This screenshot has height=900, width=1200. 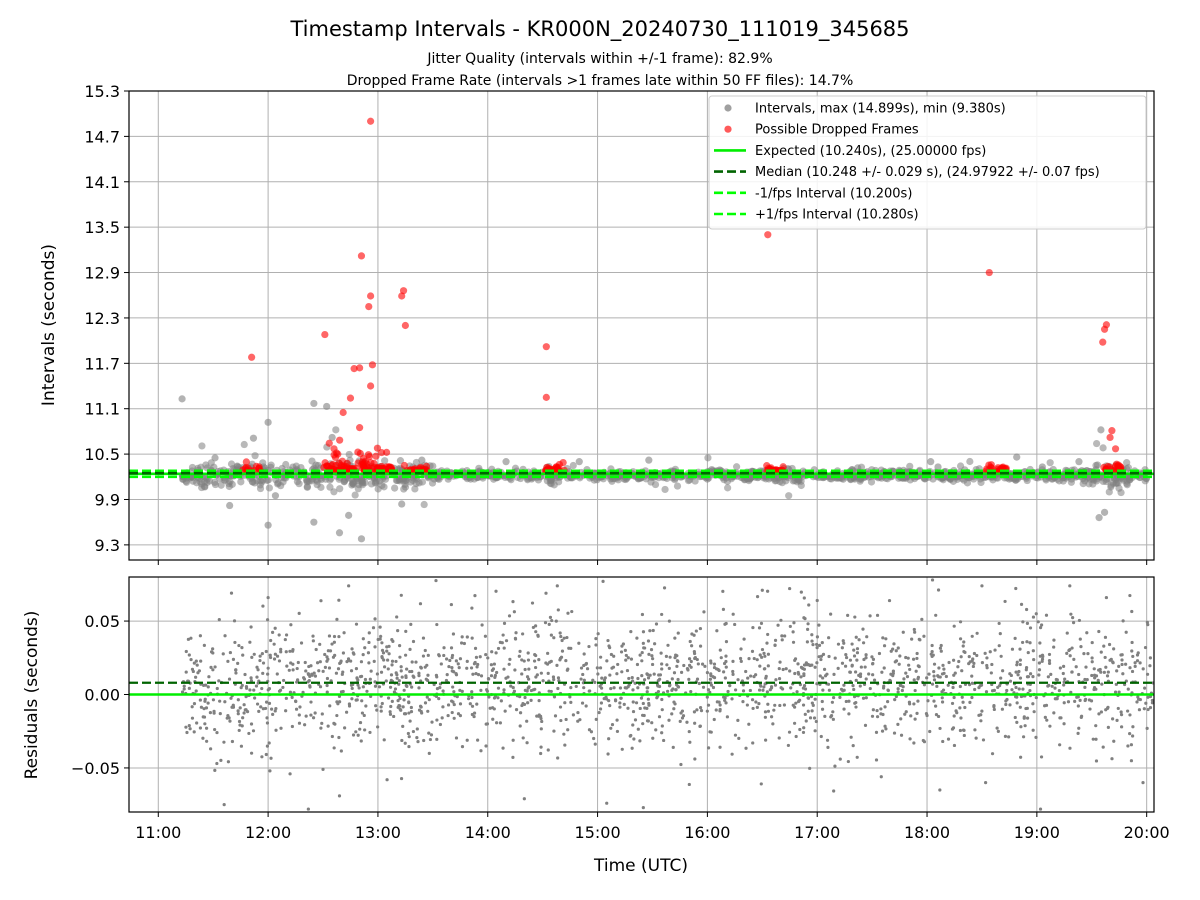 What do you see at coordinates (488, 832) in the screenshot?
I see `x-tick-label: 14:00` at bounding box center [488, 832].